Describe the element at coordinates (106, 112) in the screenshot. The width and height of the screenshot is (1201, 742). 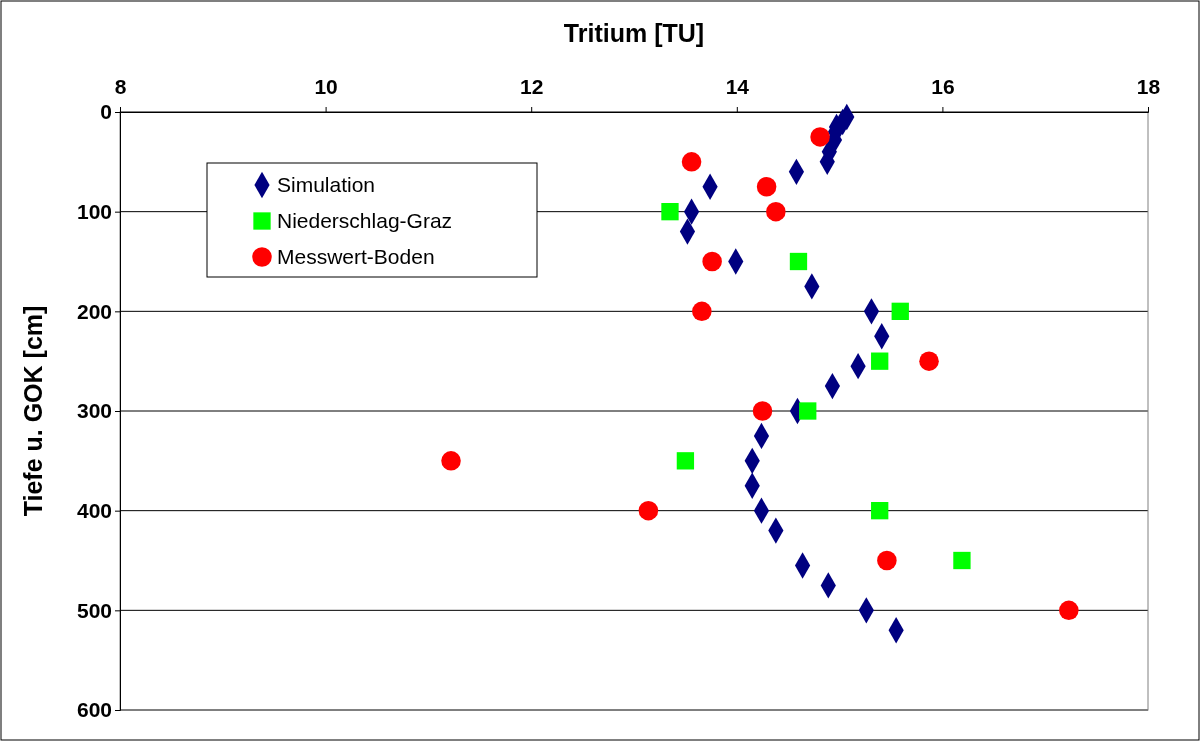
I see `y-tick-label: 0` at that location.